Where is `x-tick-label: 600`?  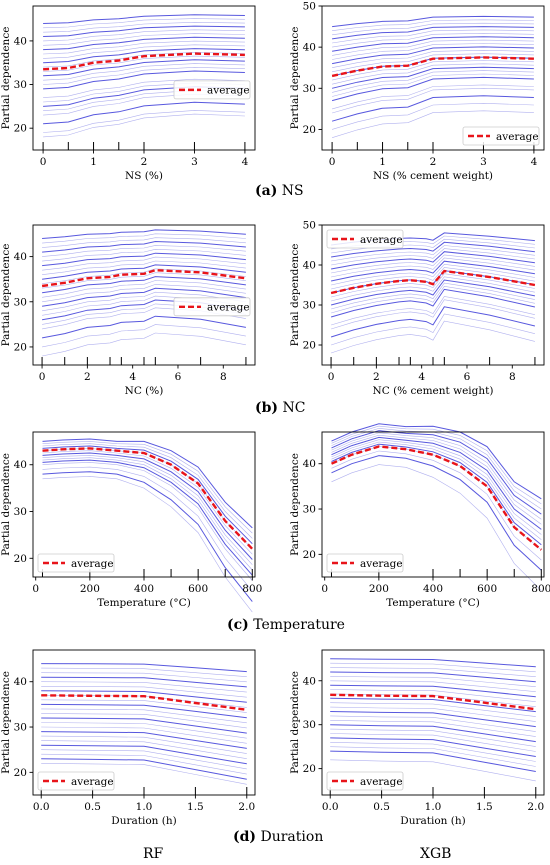 x-tick-label: 600 is located at coordinates (487, 589).